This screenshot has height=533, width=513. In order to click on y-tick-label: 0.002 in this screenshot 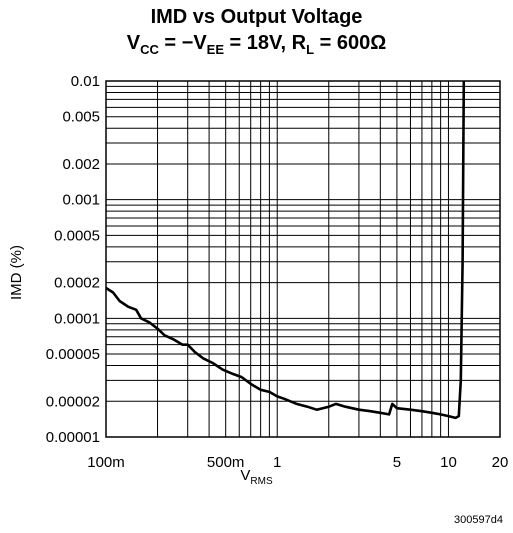, I will do `click(81, 164)`.